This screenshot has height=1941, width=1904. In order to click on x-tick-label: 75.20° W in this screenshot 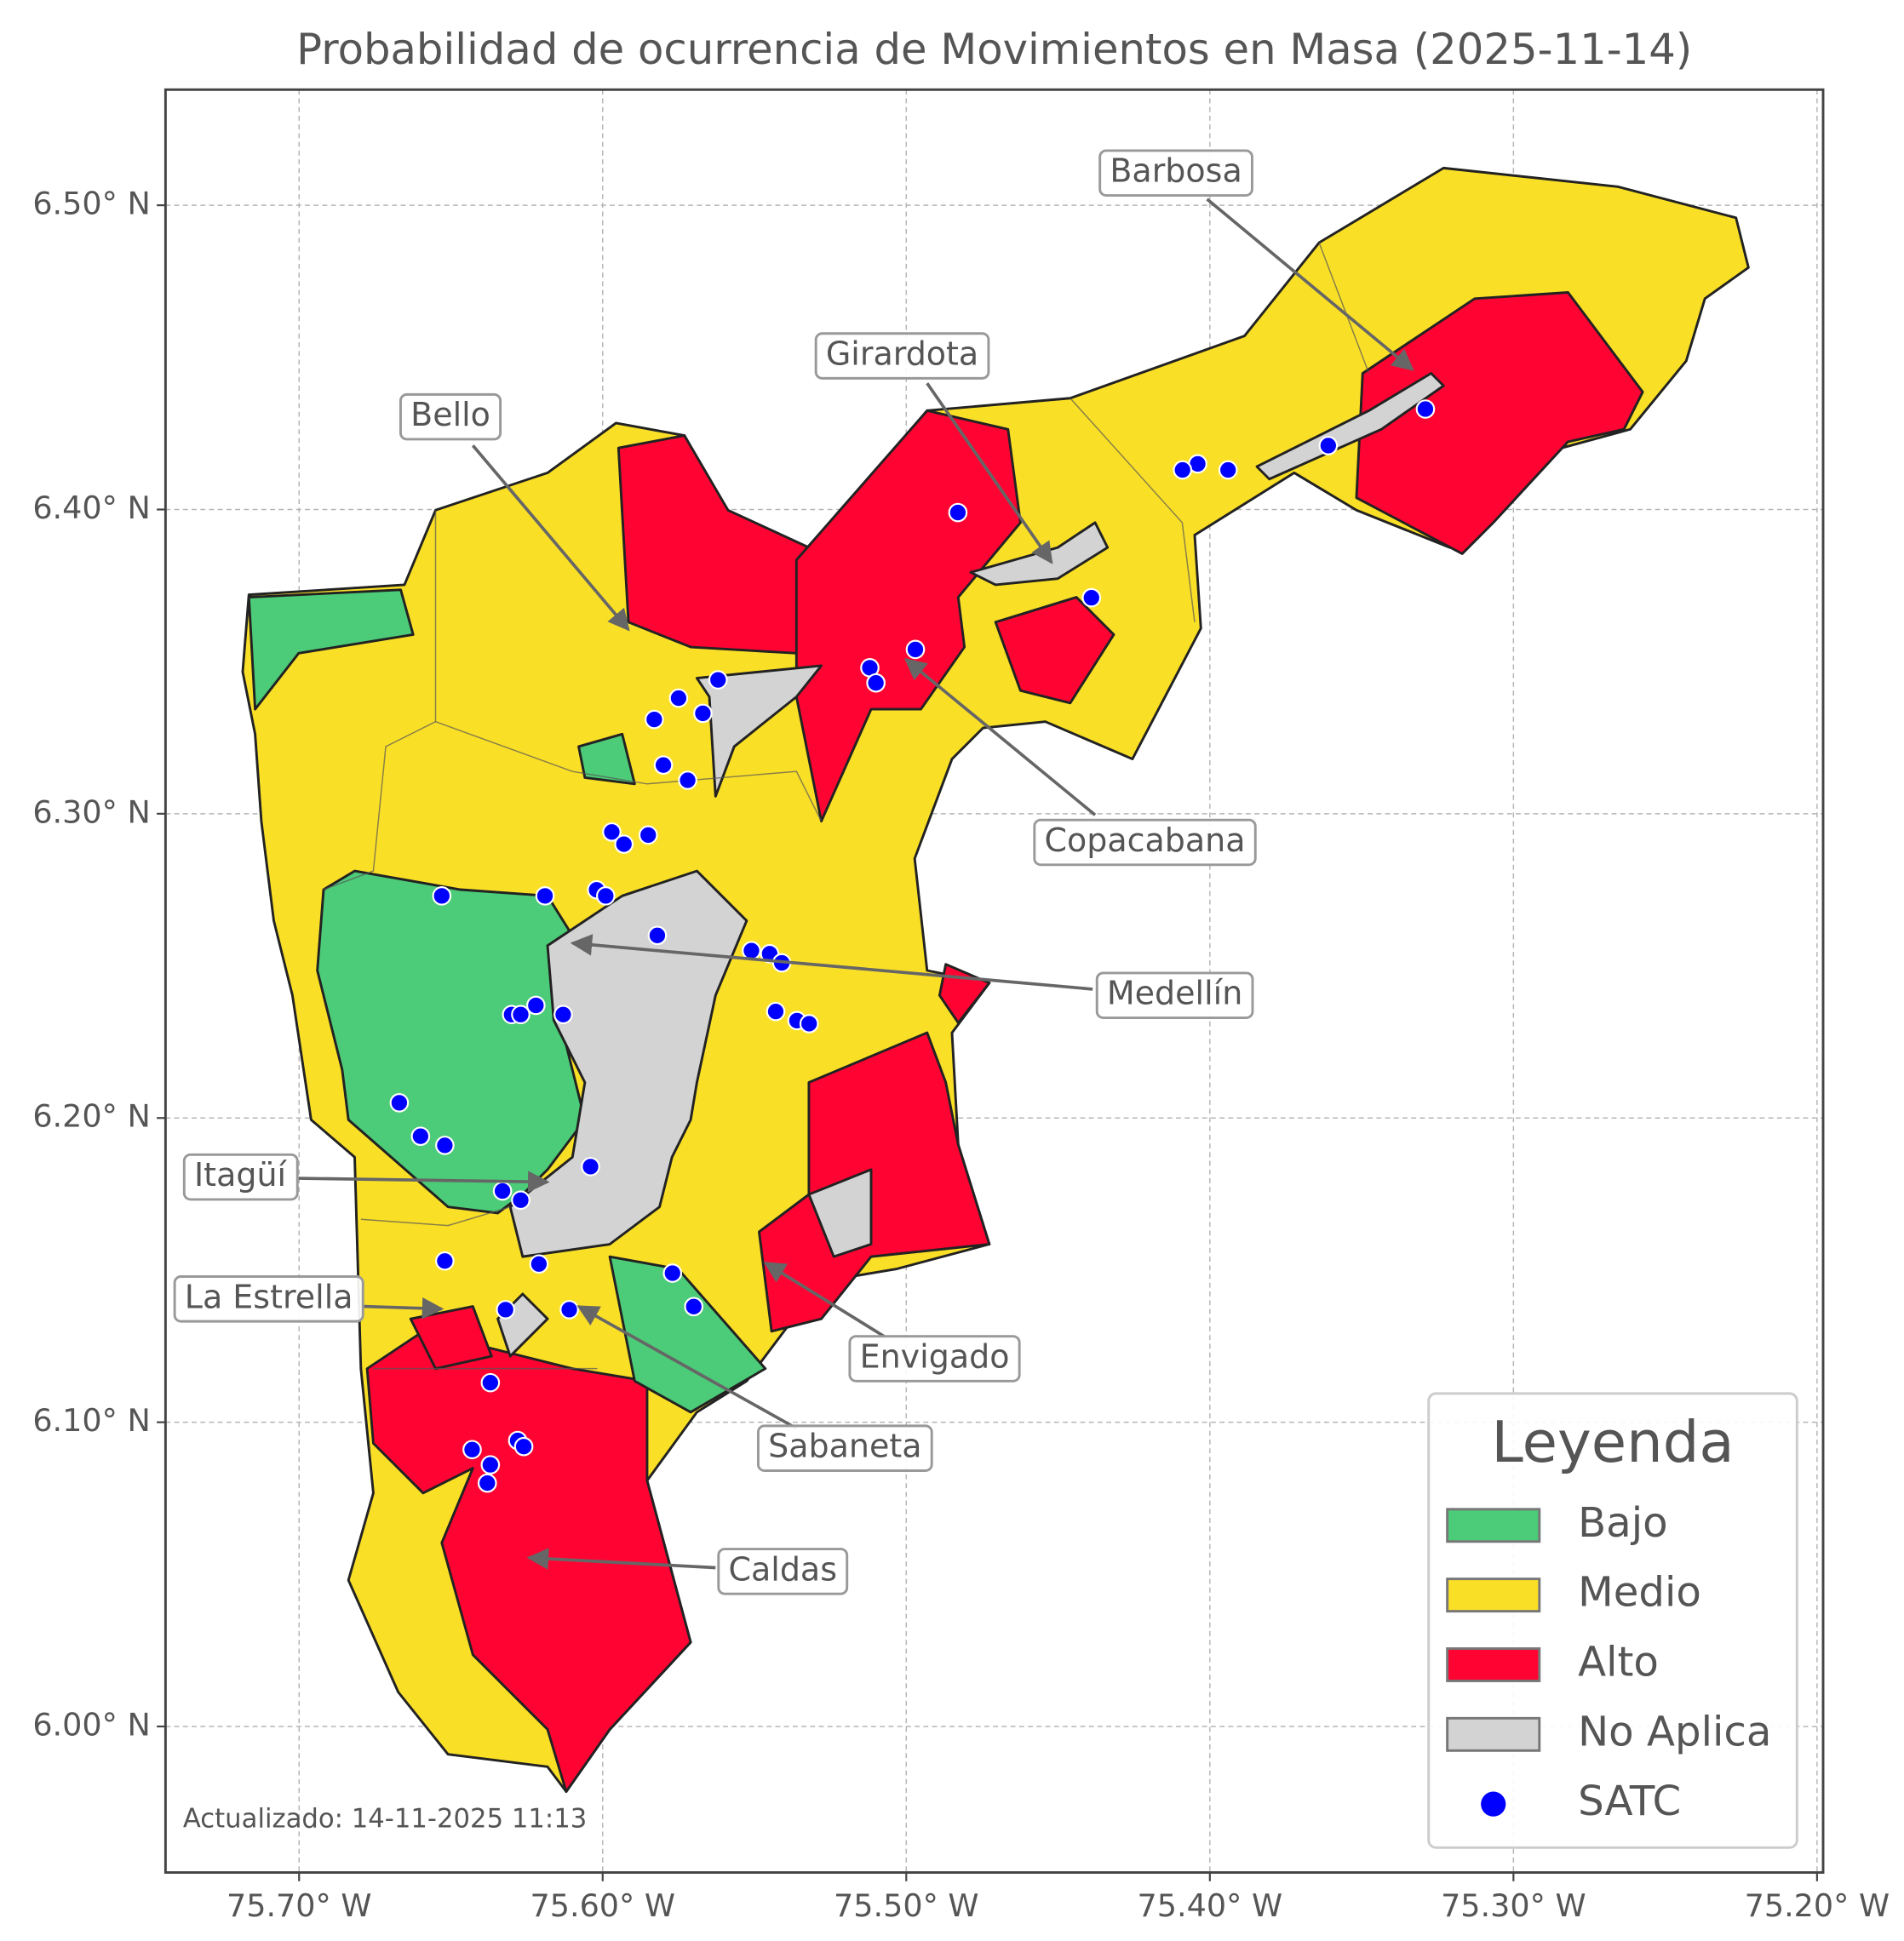, I will do `click(1817, 1906)`.